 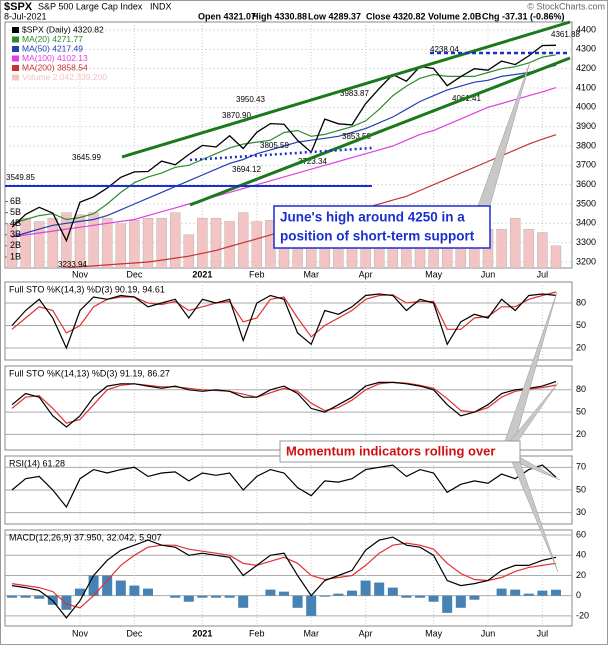 I want to click on index-name: S&P 500 Large Cap Index, so click(x=90, y=6).